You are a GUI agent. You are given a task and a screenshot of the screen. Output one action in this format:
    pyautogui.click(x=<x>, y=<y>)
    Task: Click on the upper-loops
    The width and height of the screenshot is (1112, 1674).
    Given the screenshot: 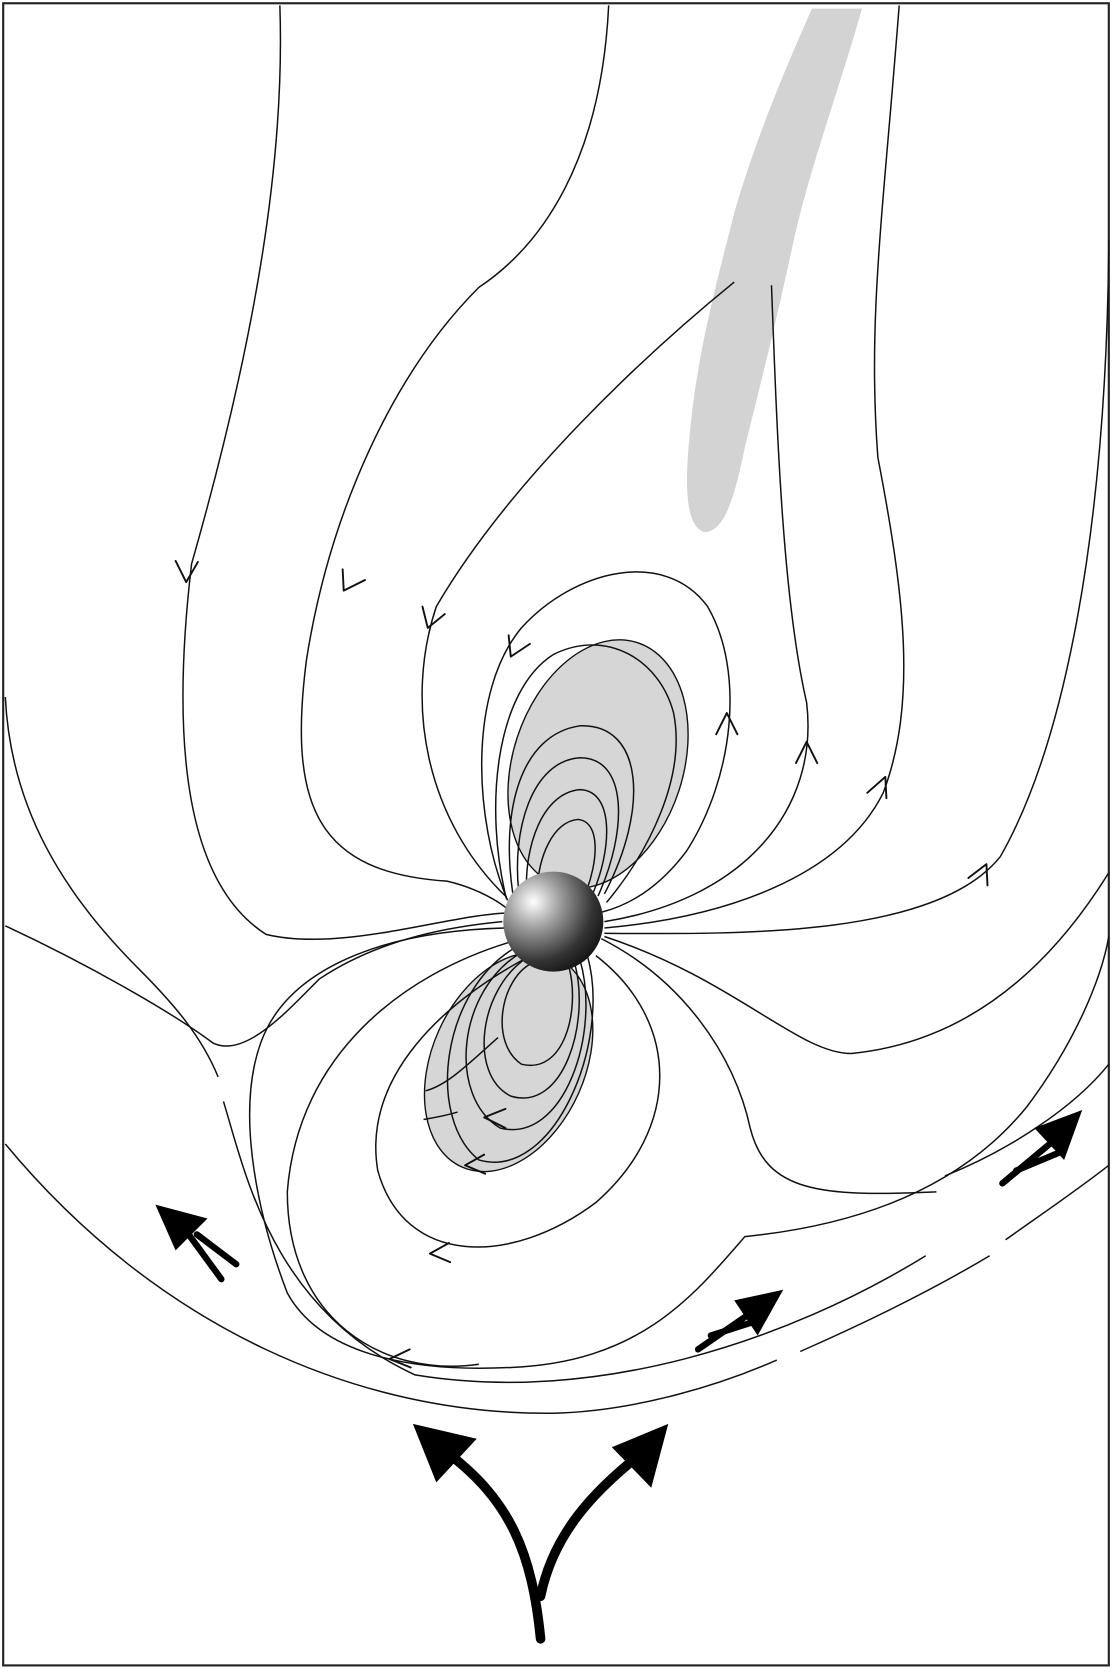 What is the action you would take?
    pyautogui.click(x=585, y=773)
    